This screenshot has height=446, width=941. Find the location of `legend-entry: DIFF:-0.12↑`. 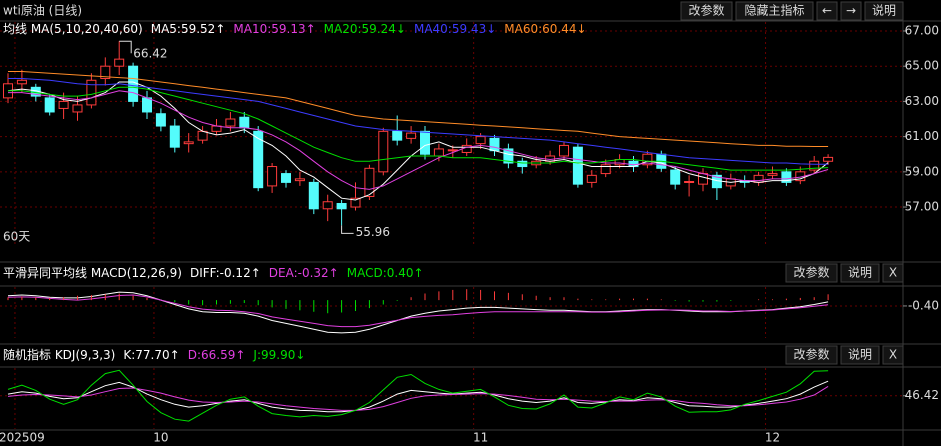

legend-entry: DIFF:-0.12↑ is located at coordinates (225, 273).